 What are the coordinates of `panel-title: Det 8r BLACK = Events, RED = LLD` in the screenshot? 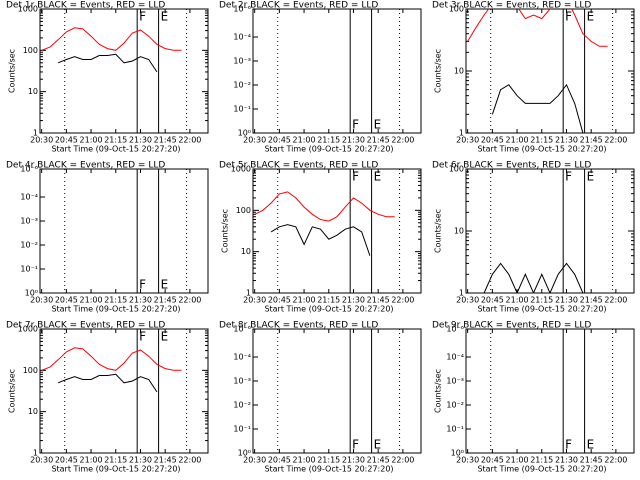 It's located at (298, 326).